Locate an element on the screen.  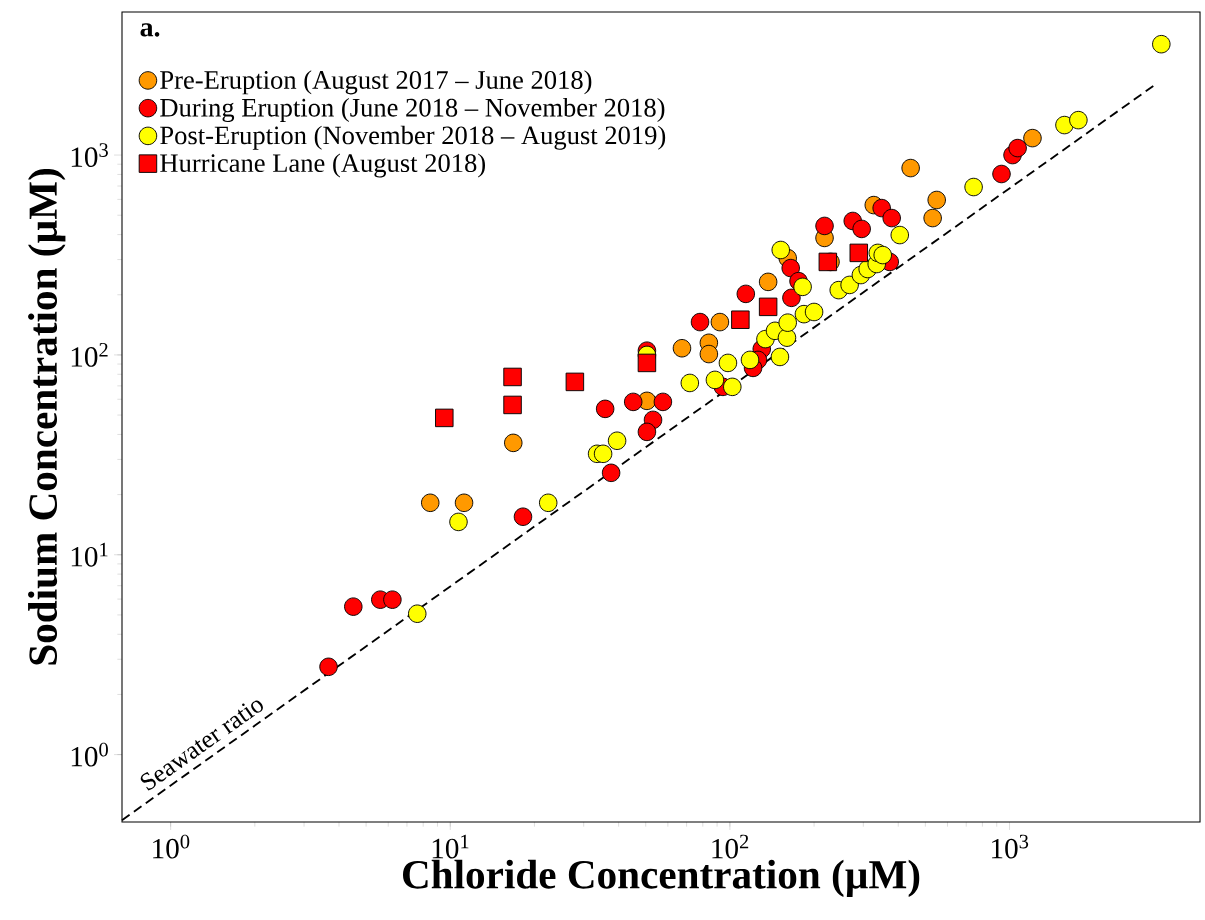
x-axis-title: Chloride Concentration (µM) is located at coordinates (661, 878).